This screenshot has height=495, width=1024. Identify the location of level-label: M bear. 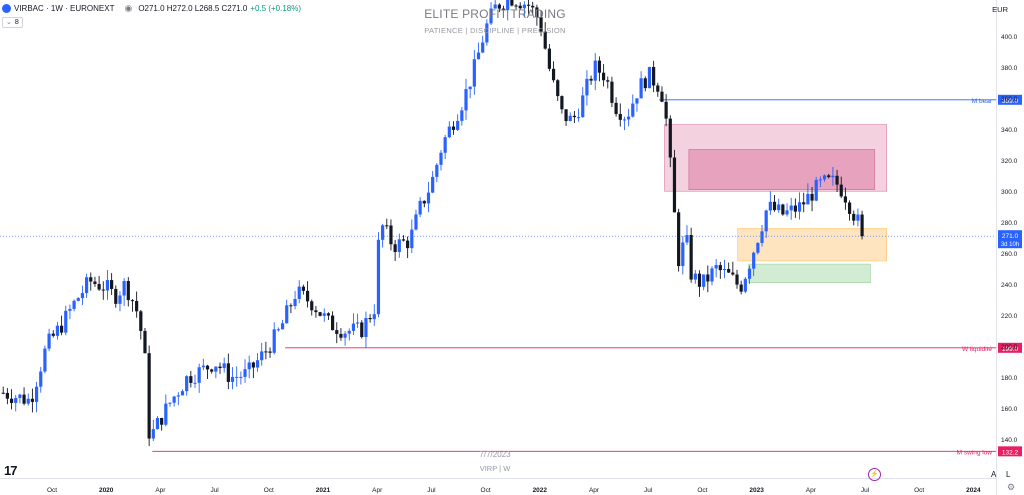
(982, 101).